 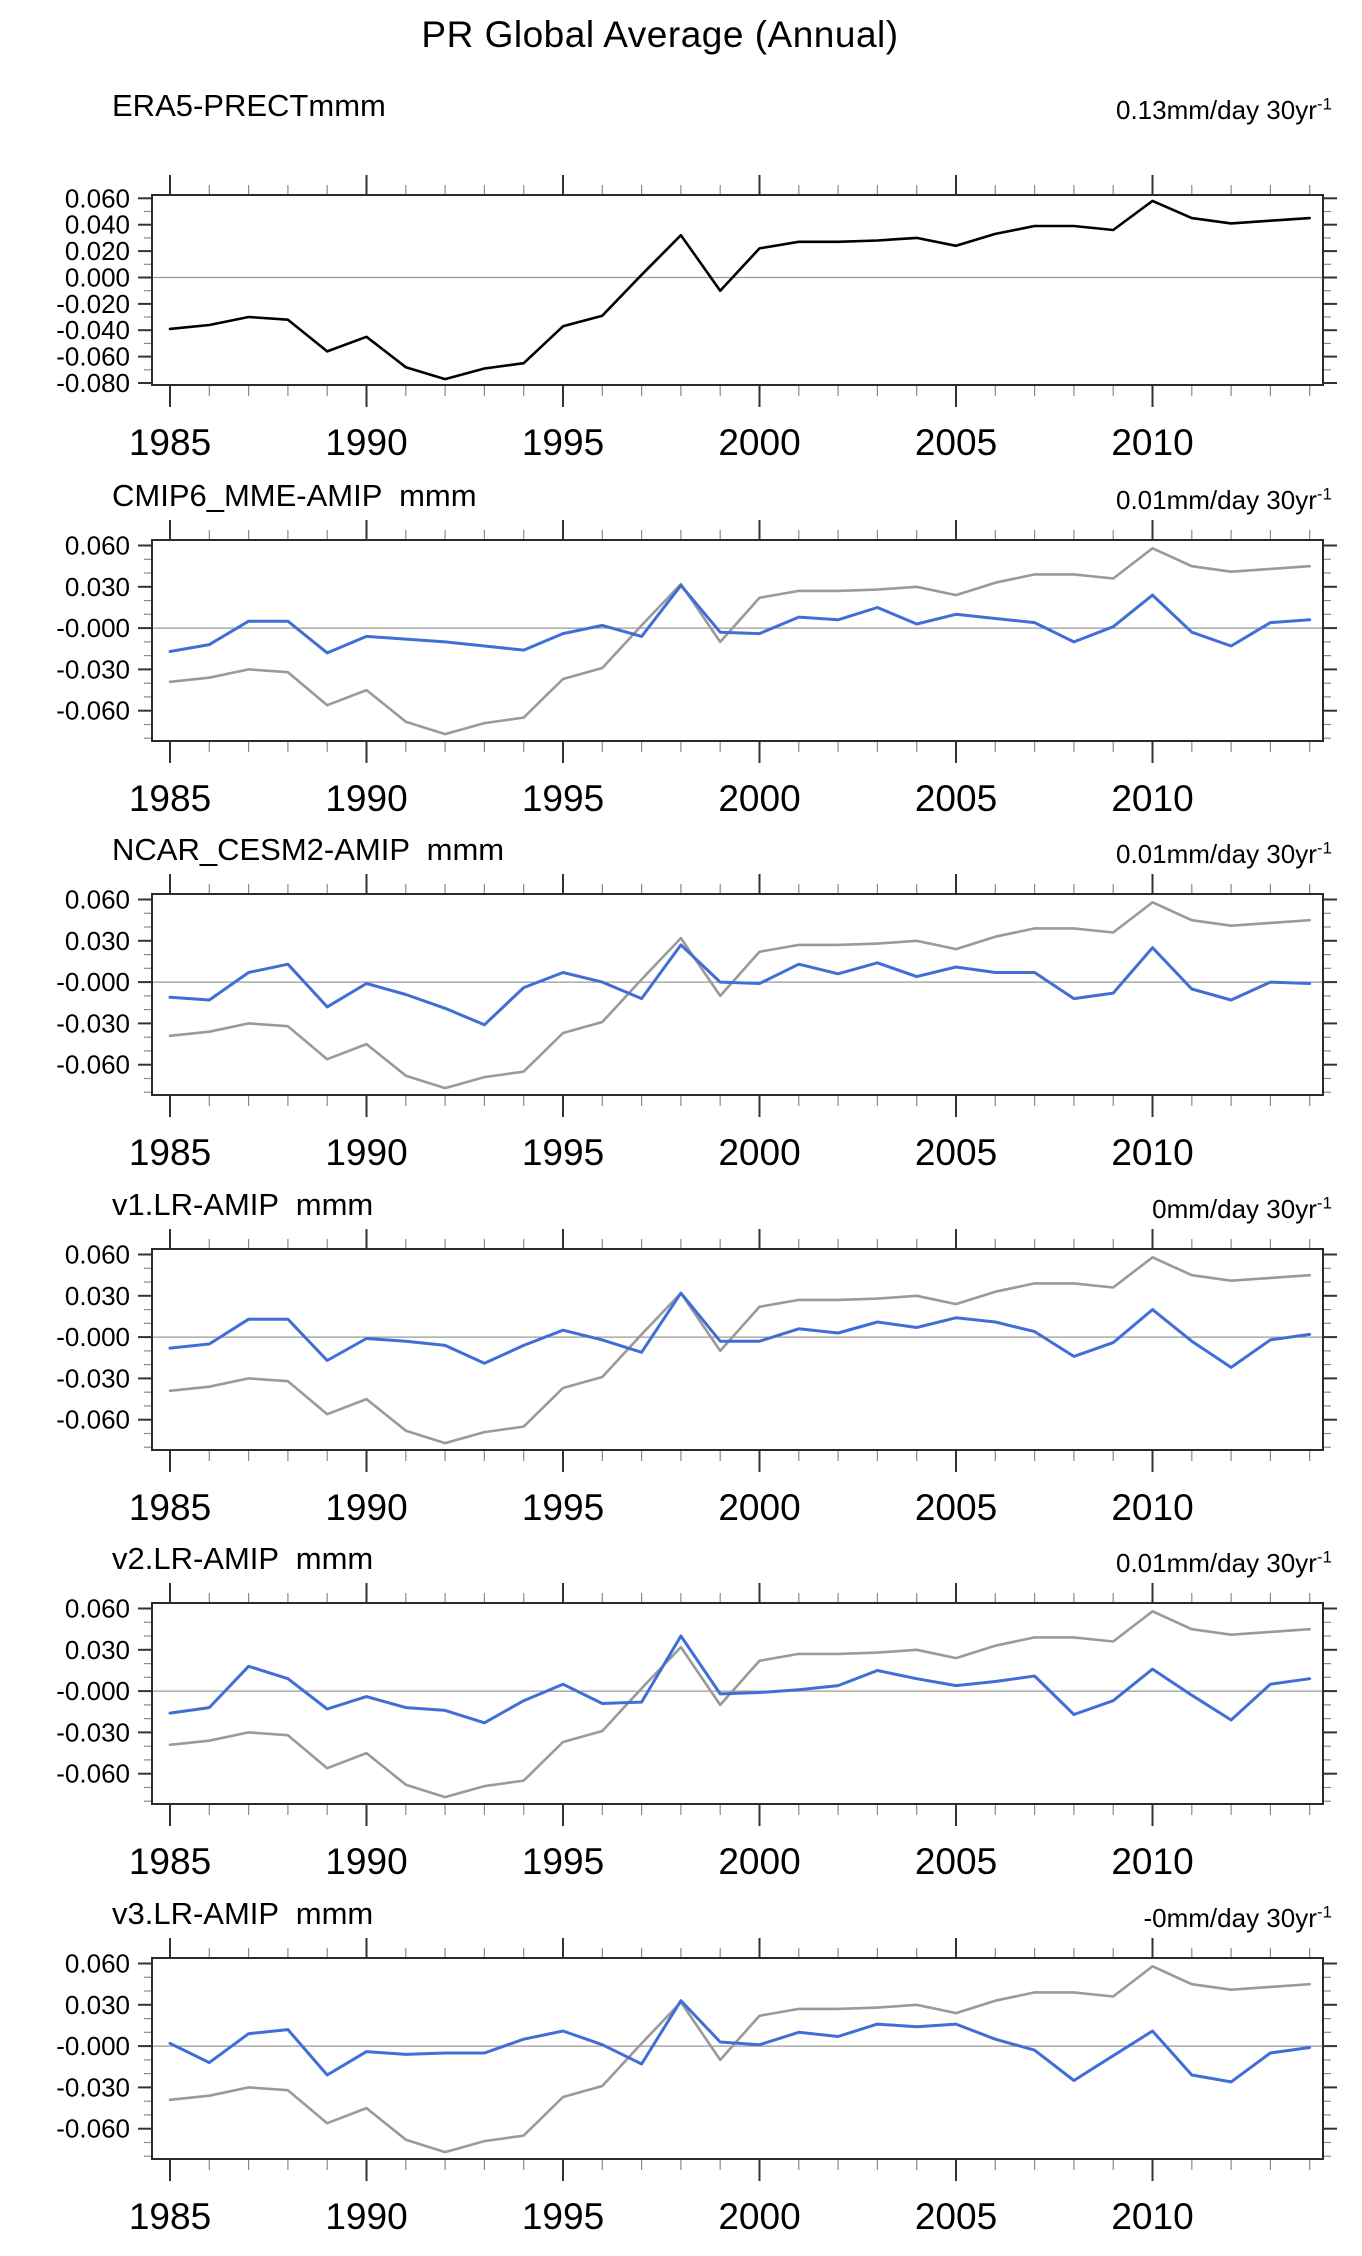 I want to click on trend-value: -0mm/day 30yr, so click(x=1230, y=1918).